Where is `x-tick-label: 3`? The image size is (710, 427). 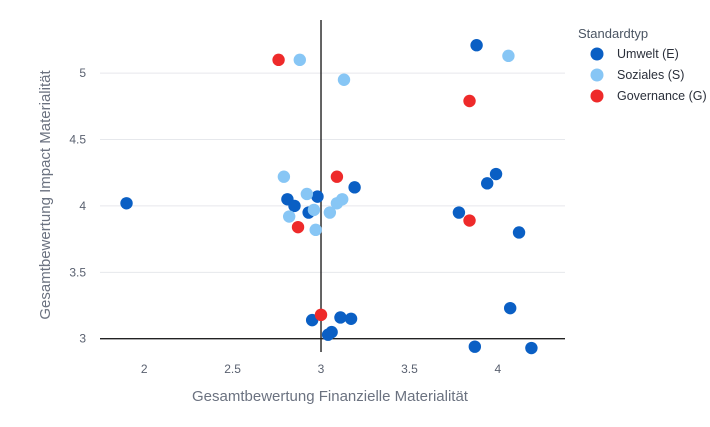
x-tick-label: 3 is located at coordinates (321, 369).